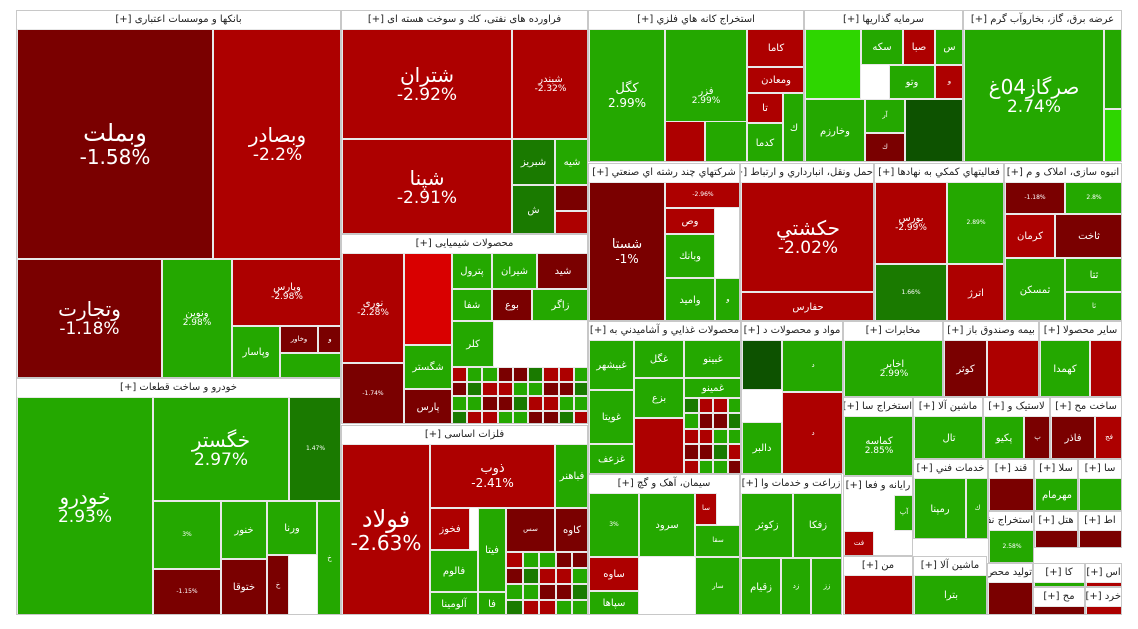  Describe the element at coordinates (386, 529) in the screenshot. I see `stock-tile: فولاد -2.63%` at that location.